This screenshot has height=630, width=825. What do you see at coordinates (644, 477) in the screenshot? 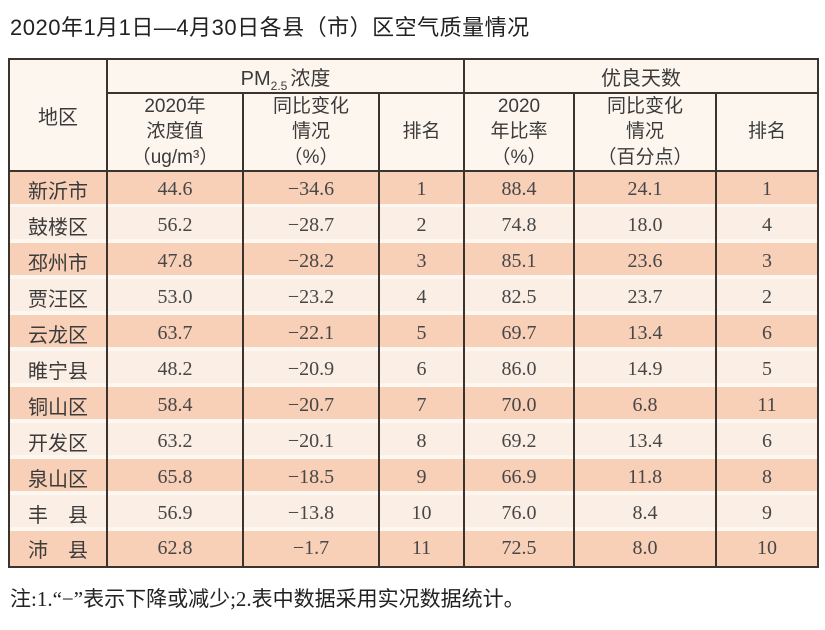
I see `good-change-cell: 11.8` at bounding box center [644, 477].